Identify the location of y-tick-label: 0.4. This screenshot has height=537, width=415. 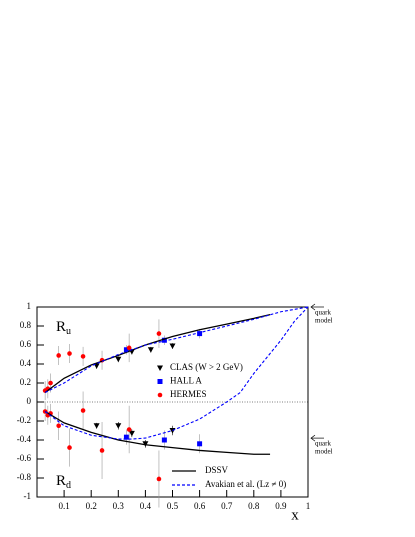
(26, 363).